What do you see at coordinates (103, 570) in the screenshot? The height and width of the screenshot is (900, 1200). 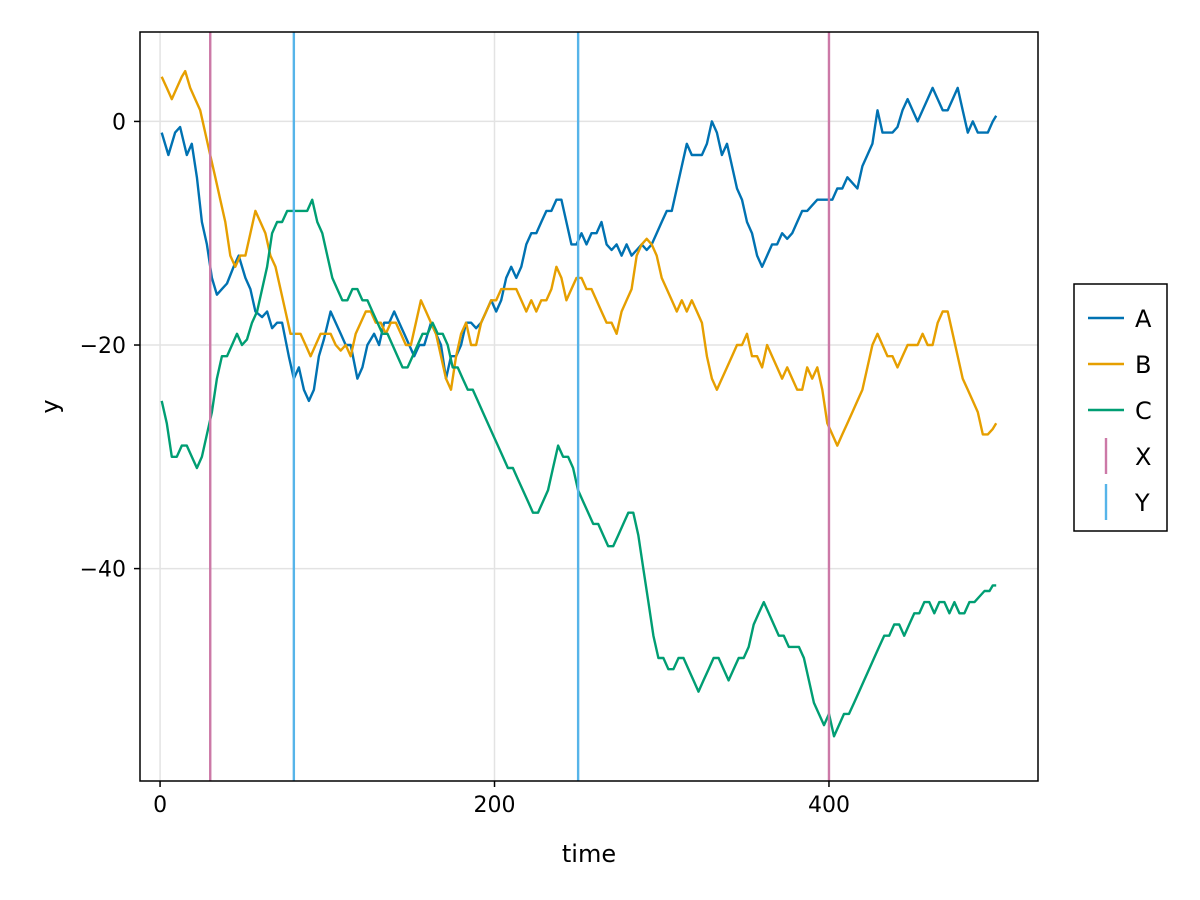 I see `y-tick-label: −40` at bounding box center [103, 570].